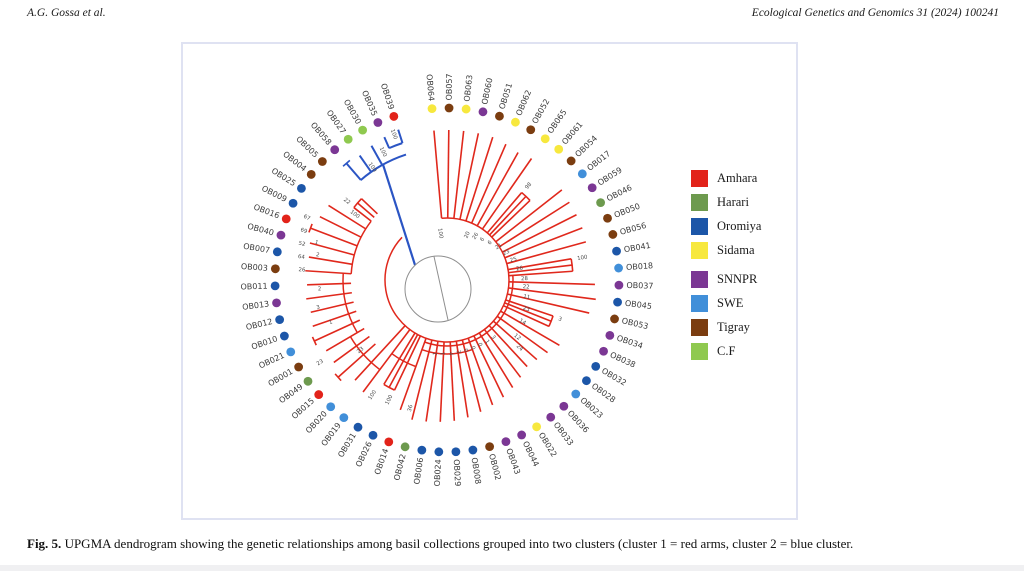 This screenshot has width=1024, height=571. What do you see at coordinates (358, 427) in the screenshot?
I see `leaf-dot-OB031` at bounding box center [358, 427].